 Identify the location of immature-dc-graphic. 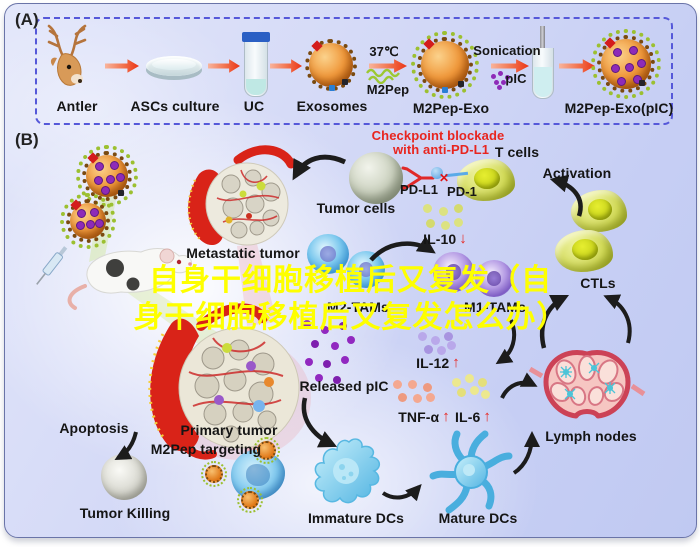
(347, 471).